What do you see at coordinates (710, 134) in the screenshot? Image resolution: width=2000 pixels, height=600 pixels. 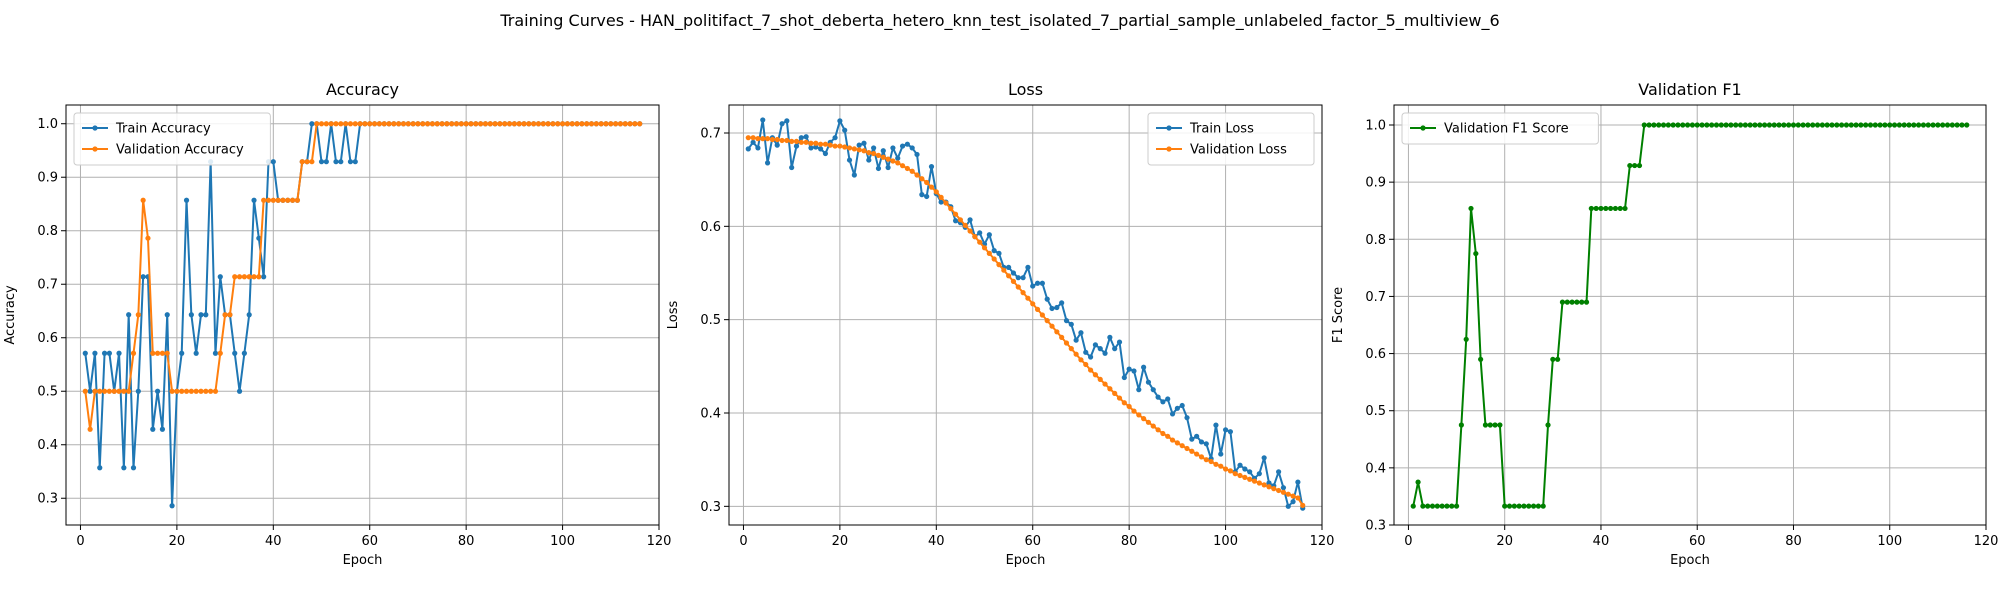 I see `y-tick-label: 0.7` at bounding box center [710, 134].